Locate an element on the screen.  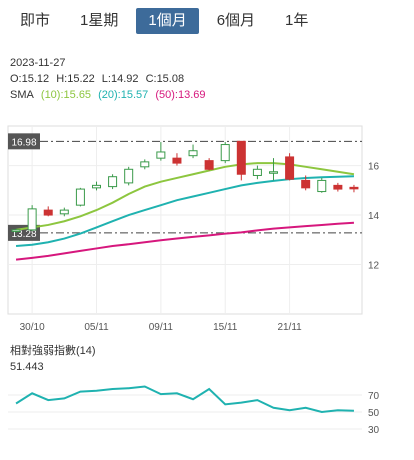
open-value: O:15.12 is located at coordinates (30, 79).